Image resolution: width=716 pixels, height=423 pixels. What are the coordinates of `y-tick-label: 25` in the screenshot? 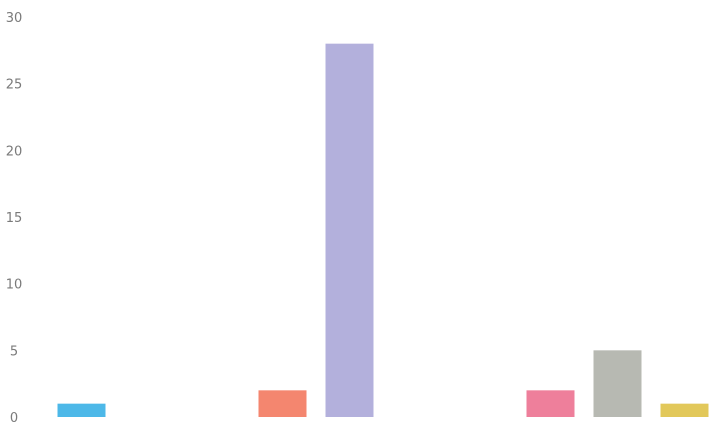 It's located at (14, 85).